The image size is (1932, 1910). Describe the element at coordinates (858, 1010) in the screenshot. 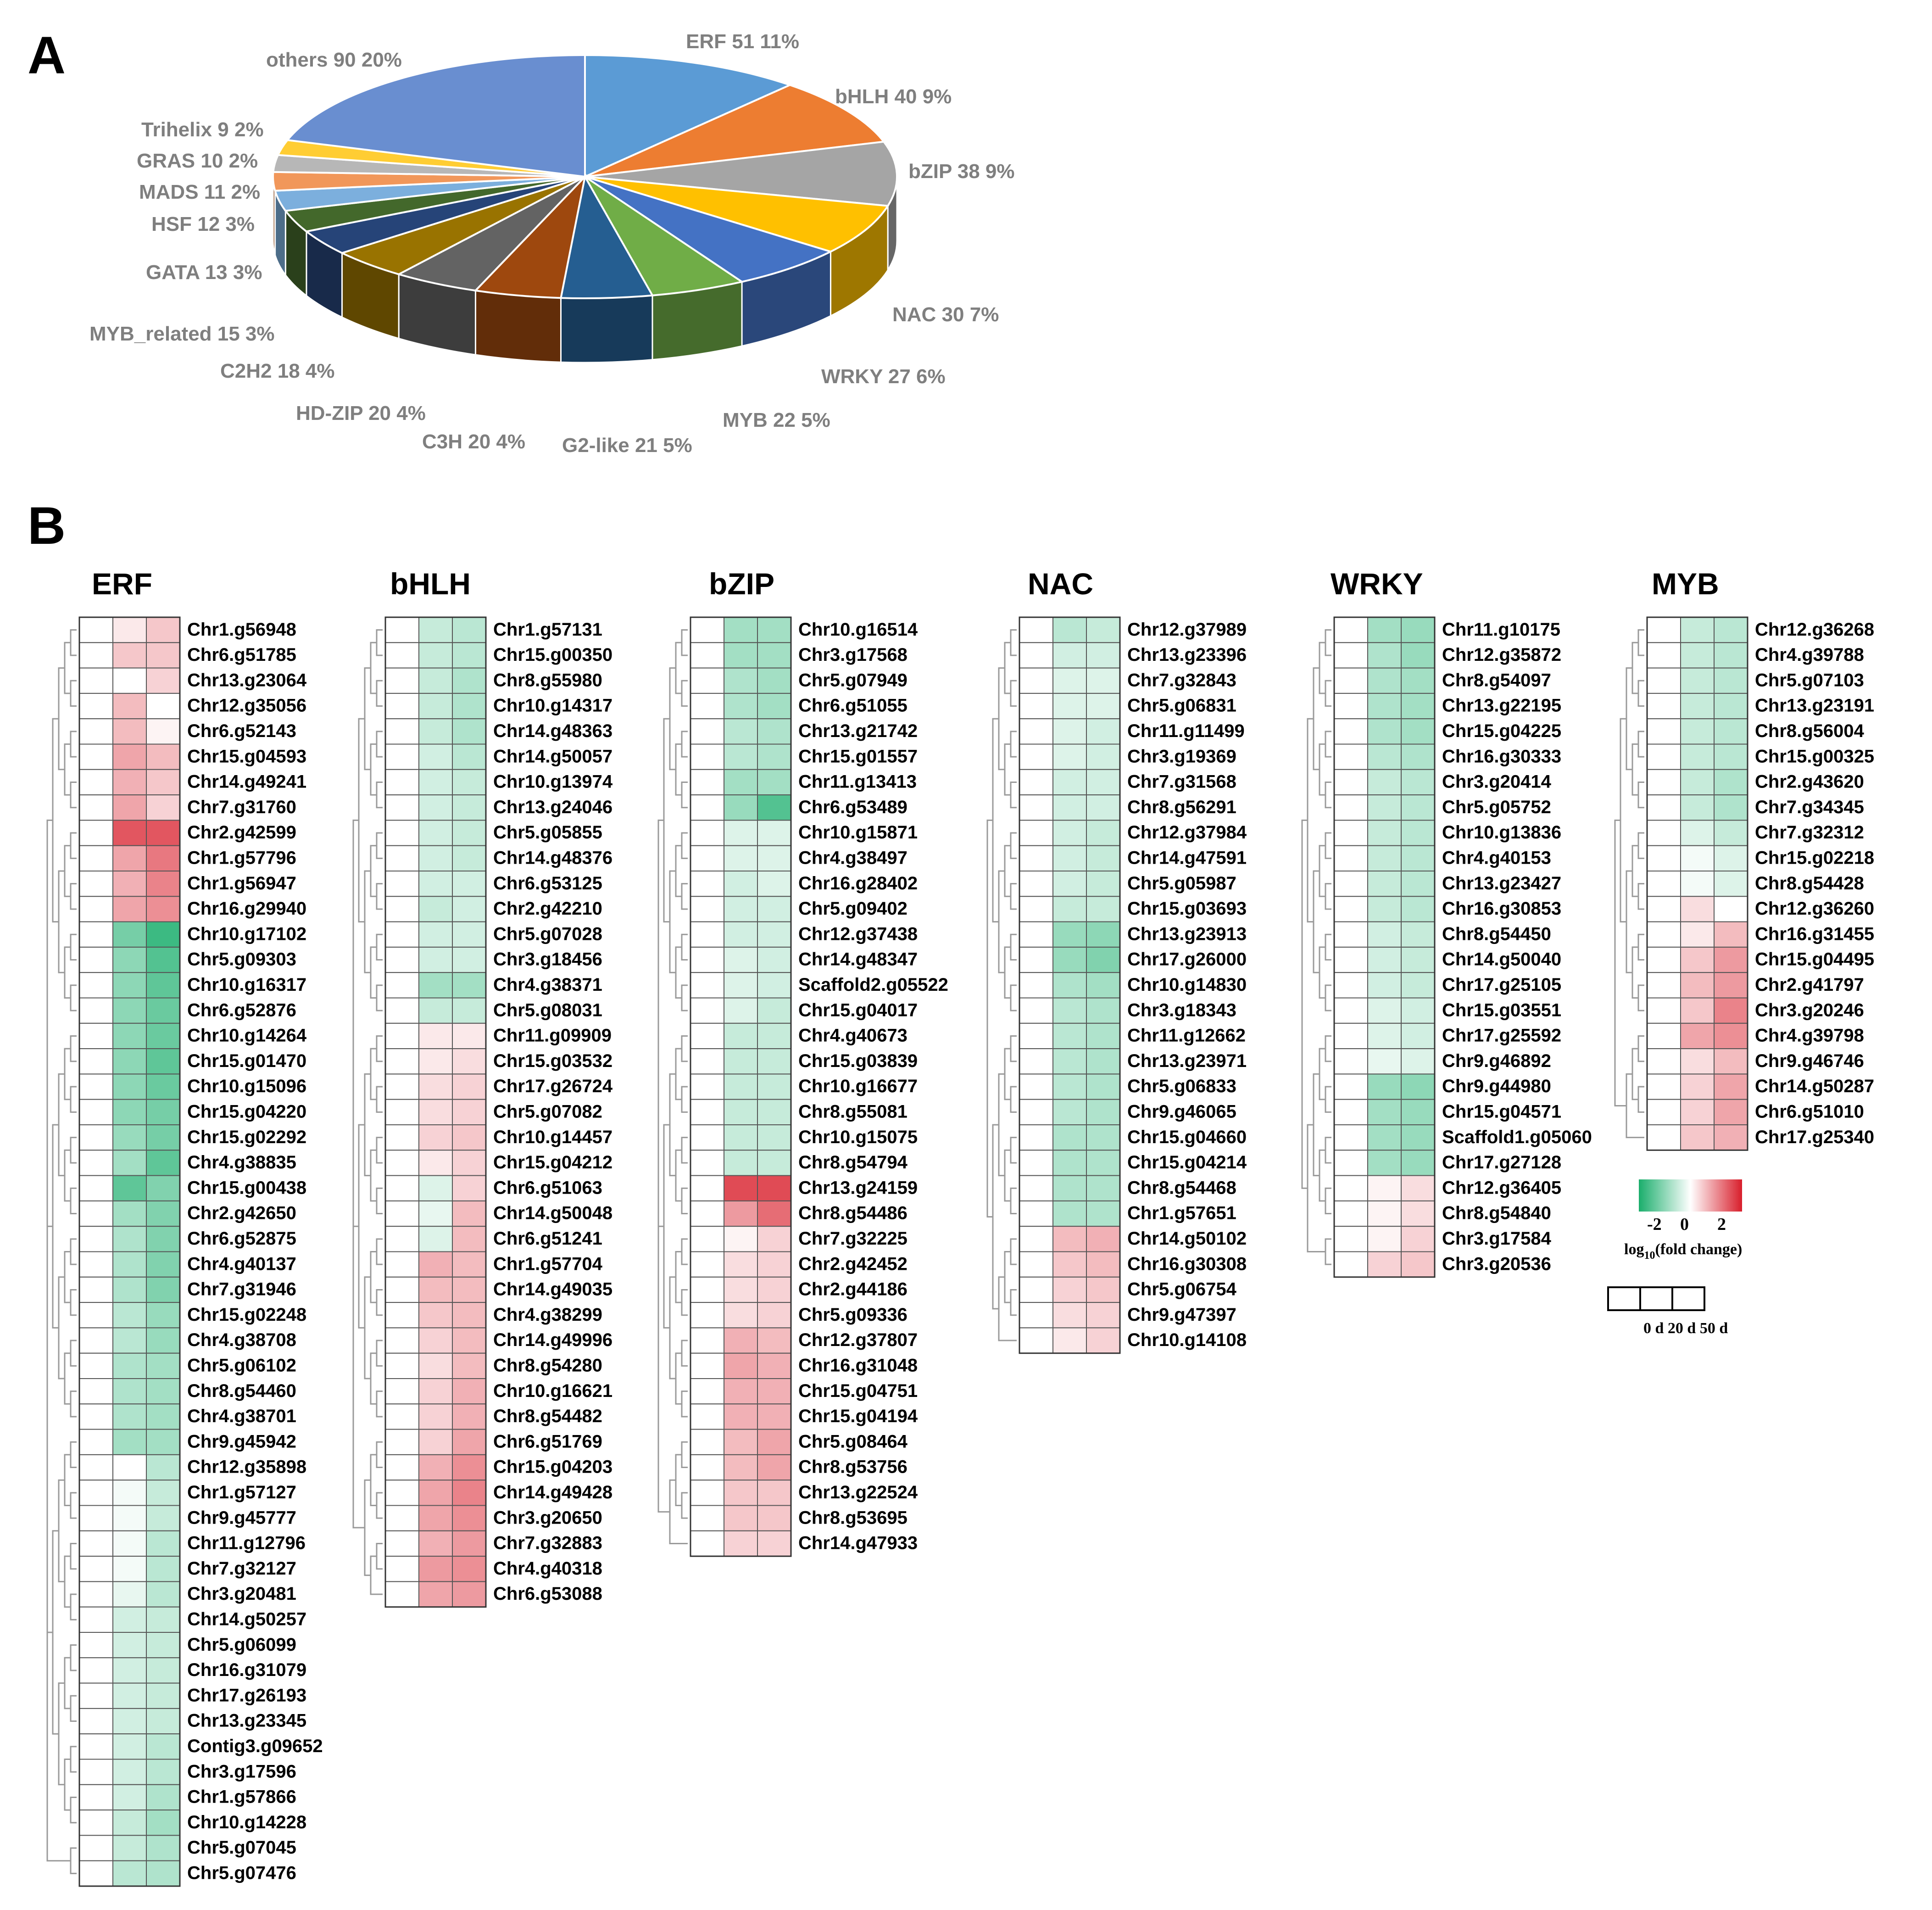

I see `gene-label: Chr15.g04017` at that location.